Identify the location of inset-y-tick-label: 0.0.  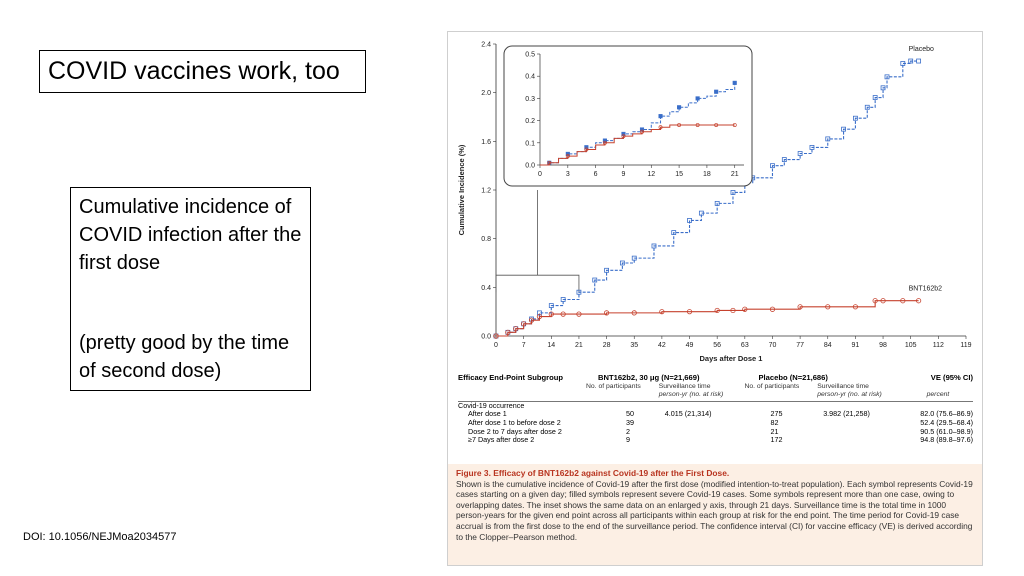
(530, 166).